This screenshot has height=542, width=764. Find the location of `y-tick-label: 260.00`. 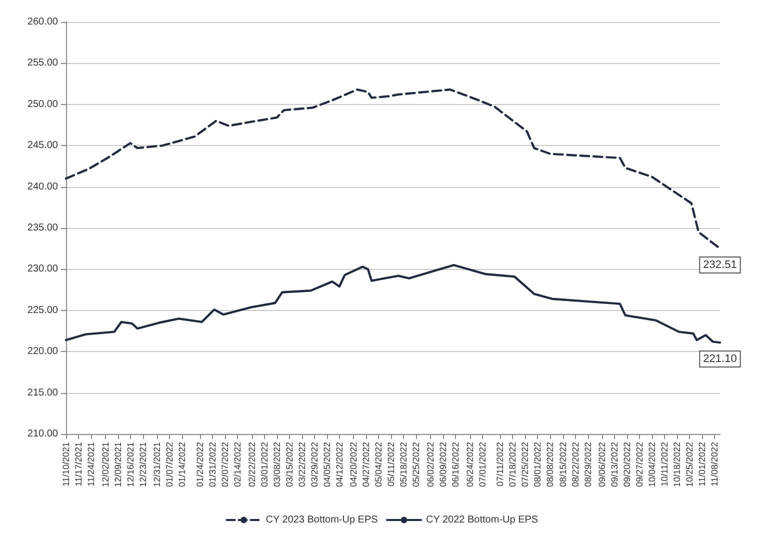

y-tick-label: 260.00 is located at coordinates (42, 22).